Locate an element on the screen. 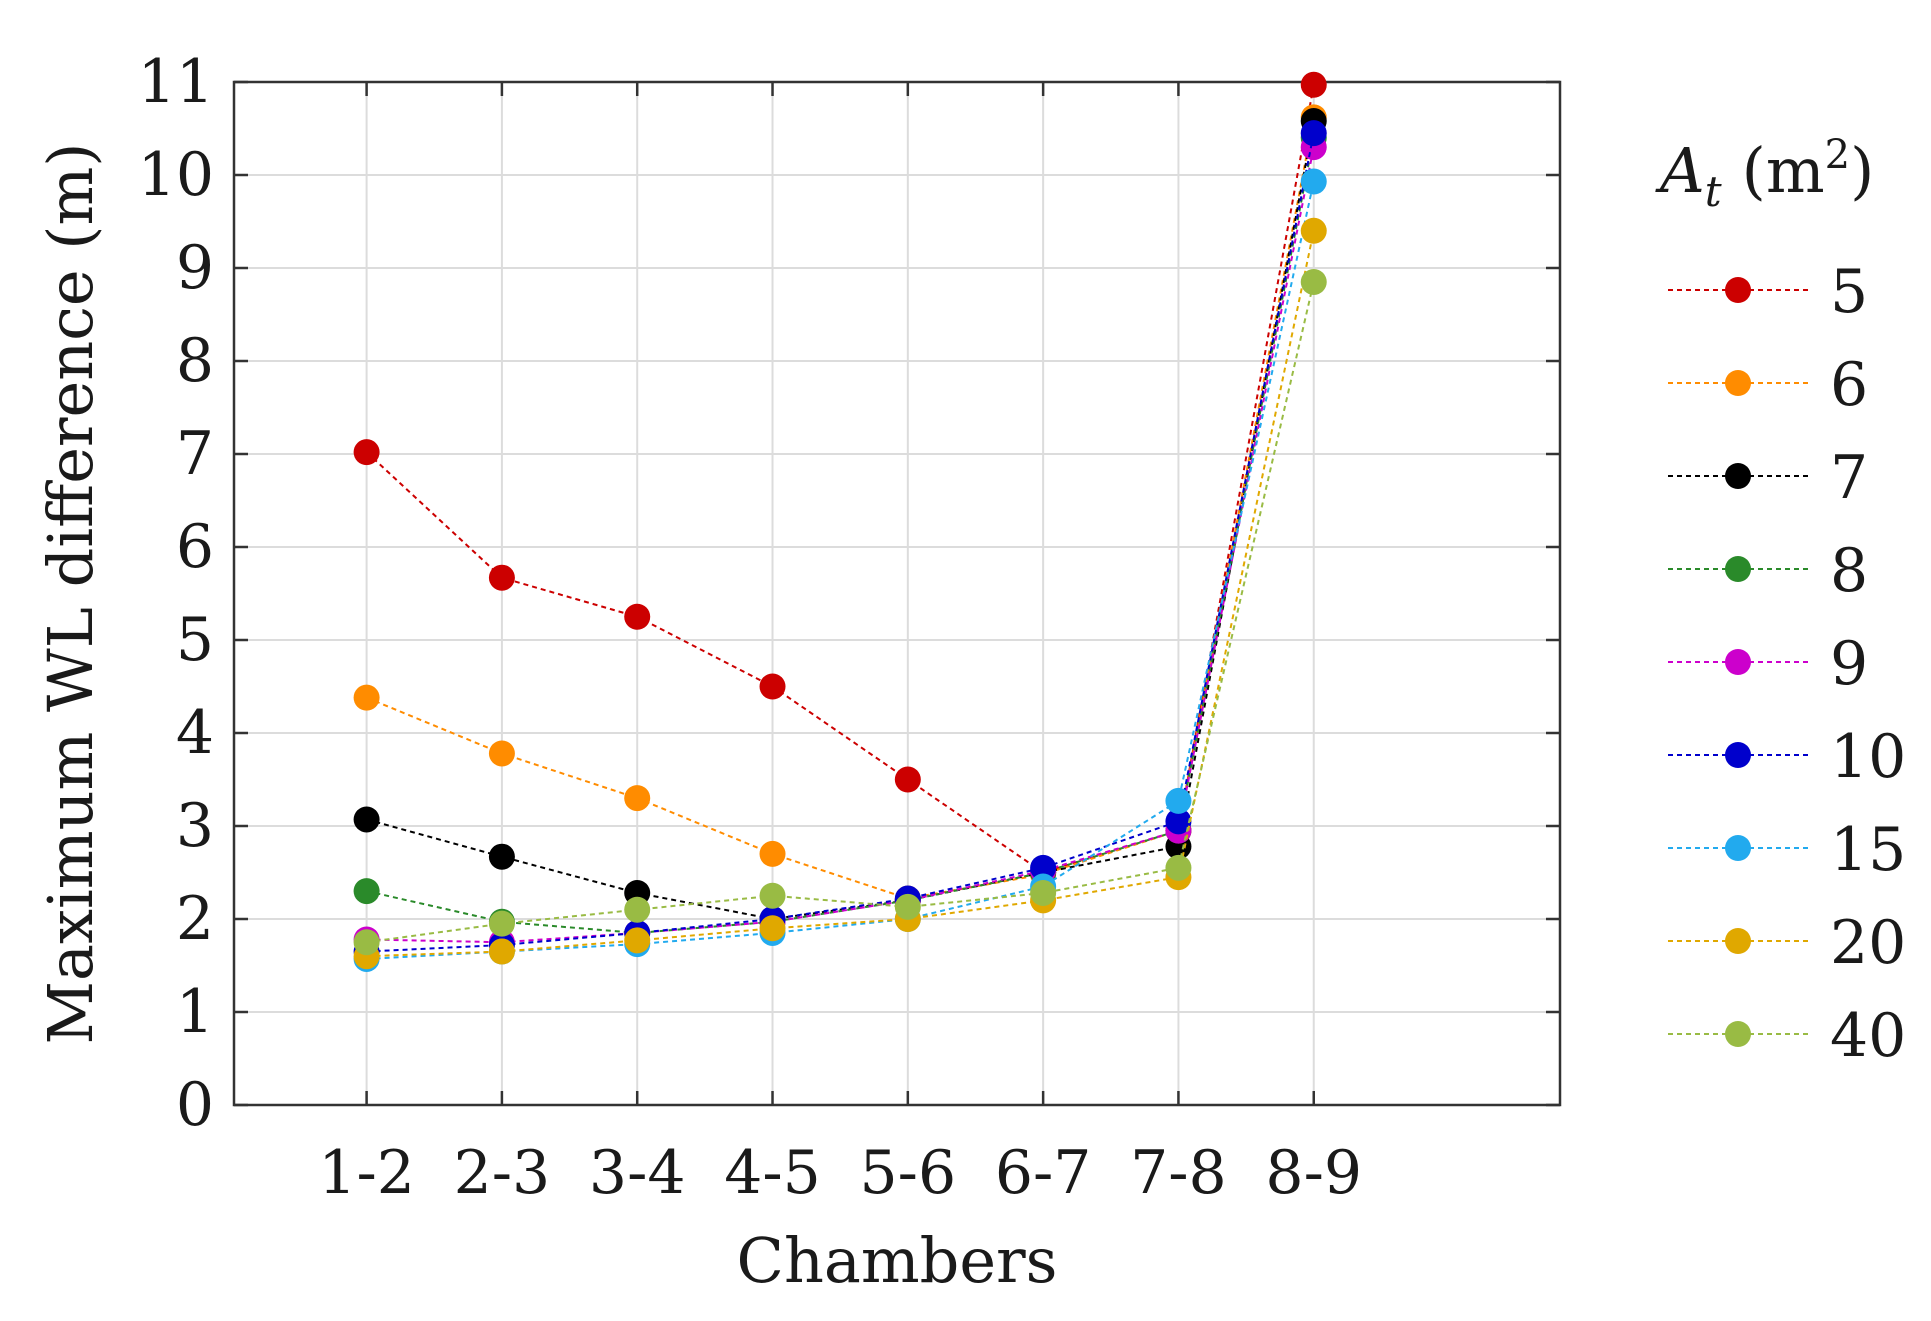 This screenshot has width=1931, height=1321. legend-title-sub: t is located at coordinates (1713, 191).